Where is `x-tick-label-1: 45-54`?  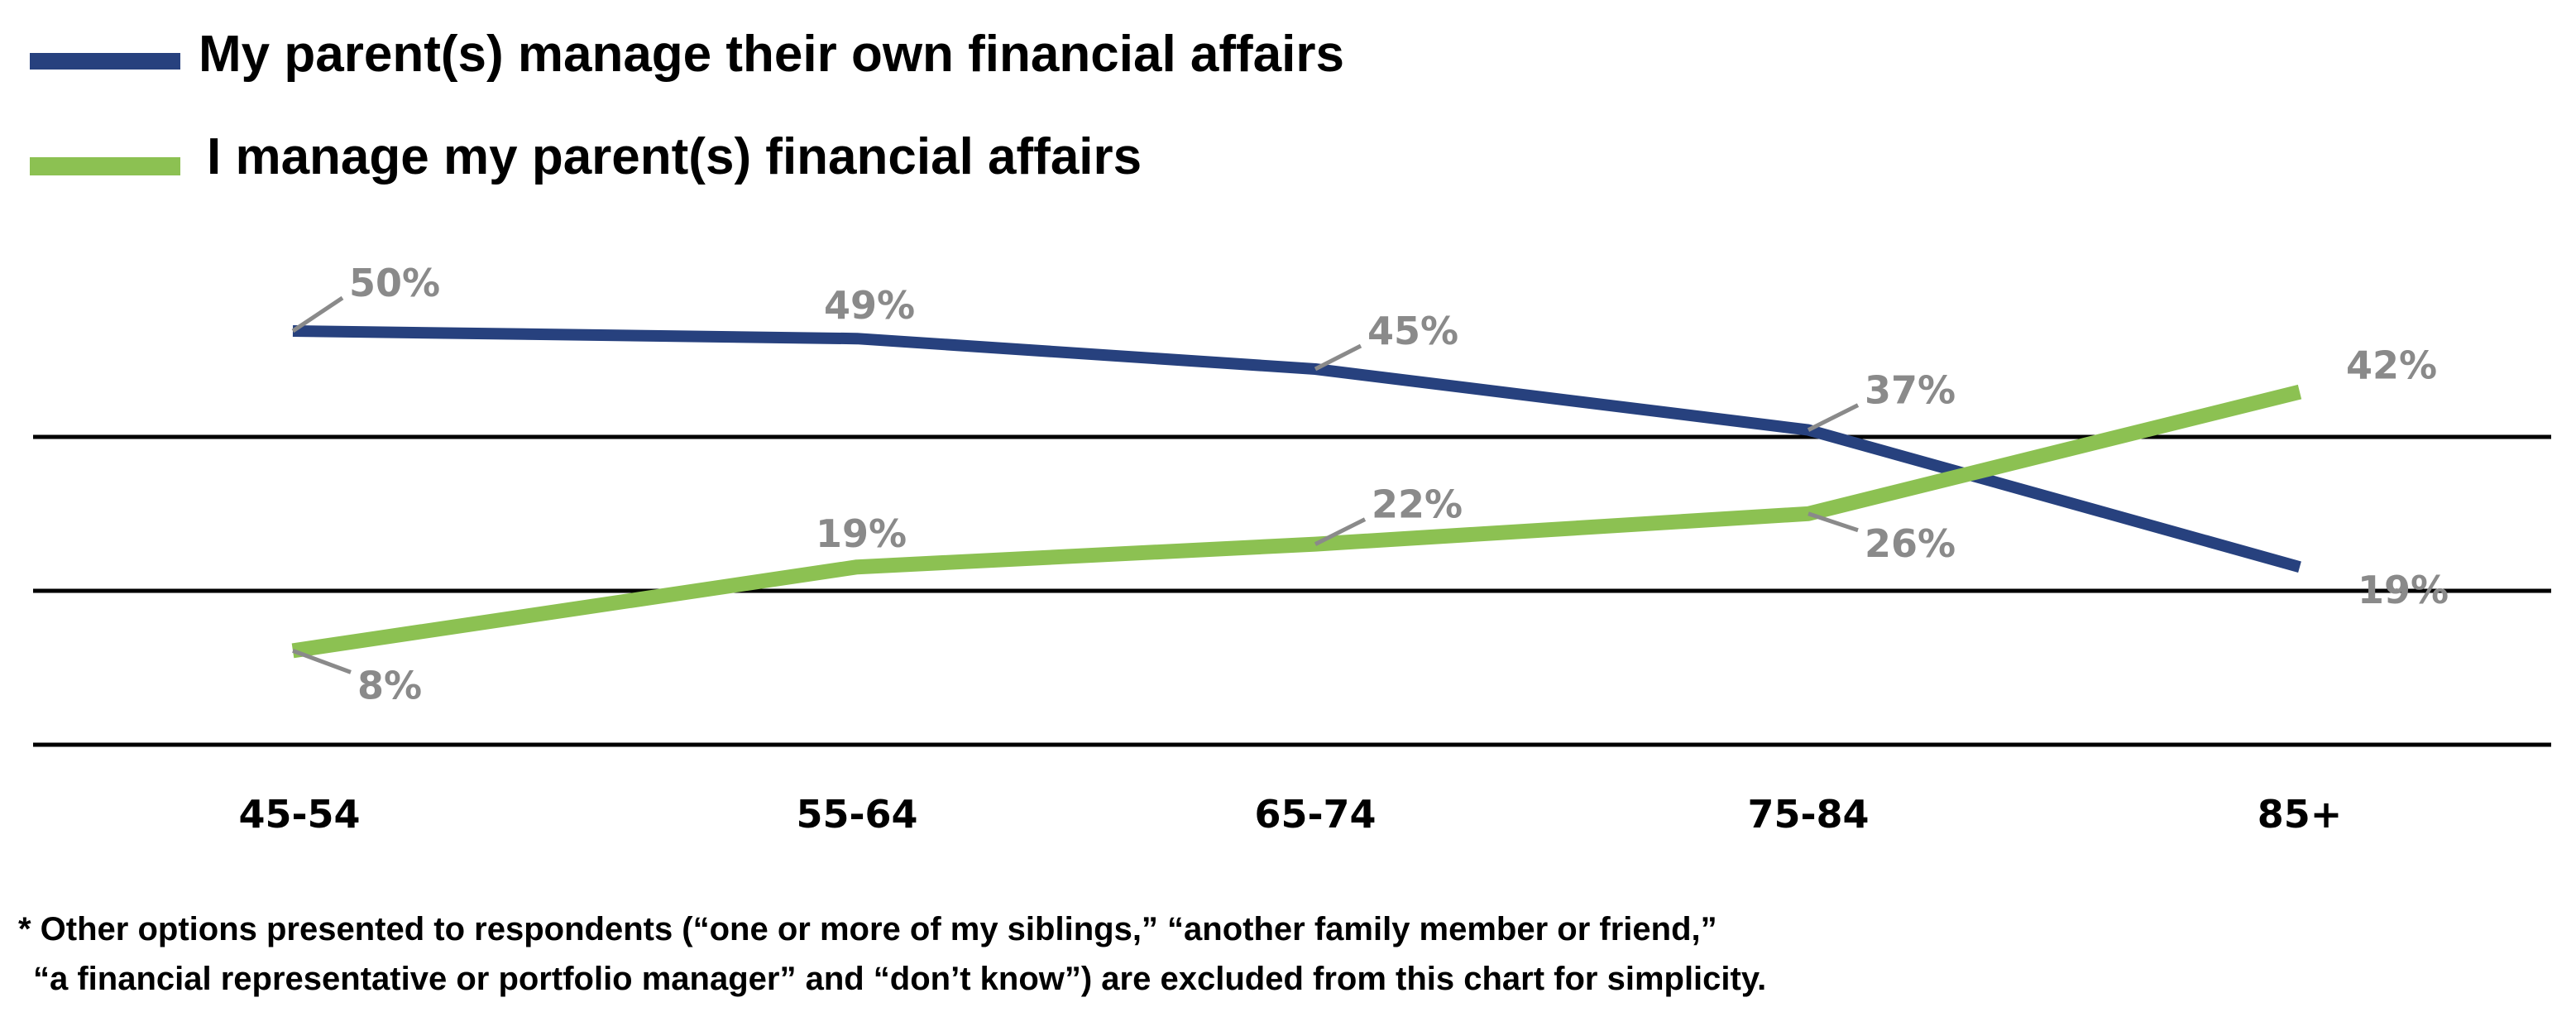
x-tick-label-1: 45-54 is located at coordinates (299, 814).